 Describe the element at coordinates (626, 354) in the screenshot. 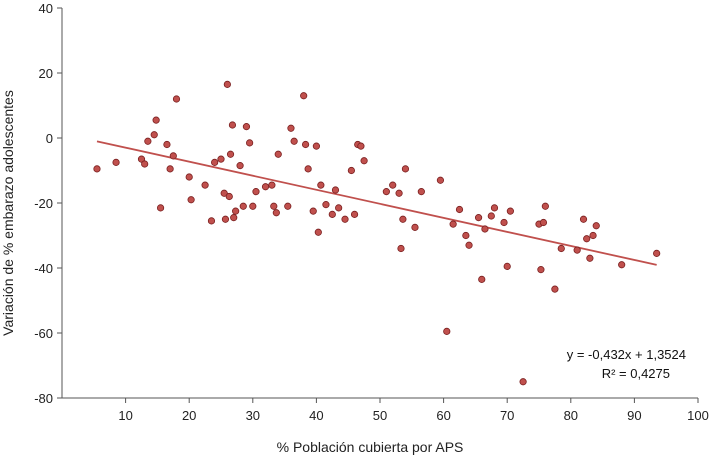

I see `trendline-equation: y = -0,432x + 1,3524` at that location.